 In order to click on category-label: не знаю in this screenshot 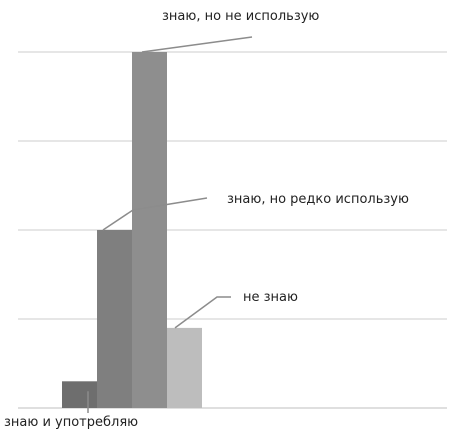, I will do `click(270, 297)`.